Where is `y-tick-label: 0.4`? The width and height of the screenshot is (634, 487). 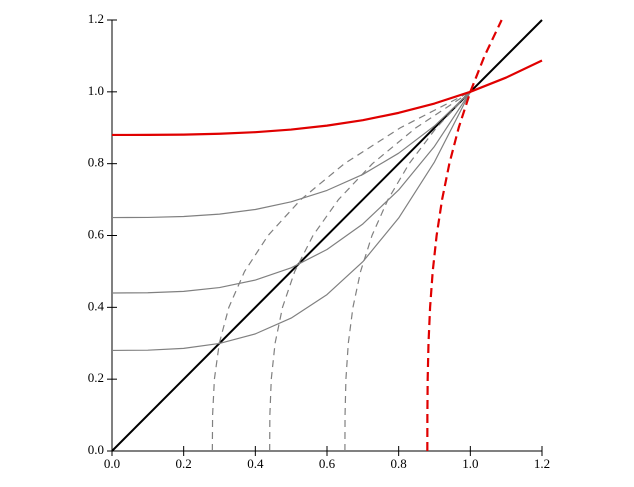 y-tick-label: 0.4 is located at coordinates (96, 305).